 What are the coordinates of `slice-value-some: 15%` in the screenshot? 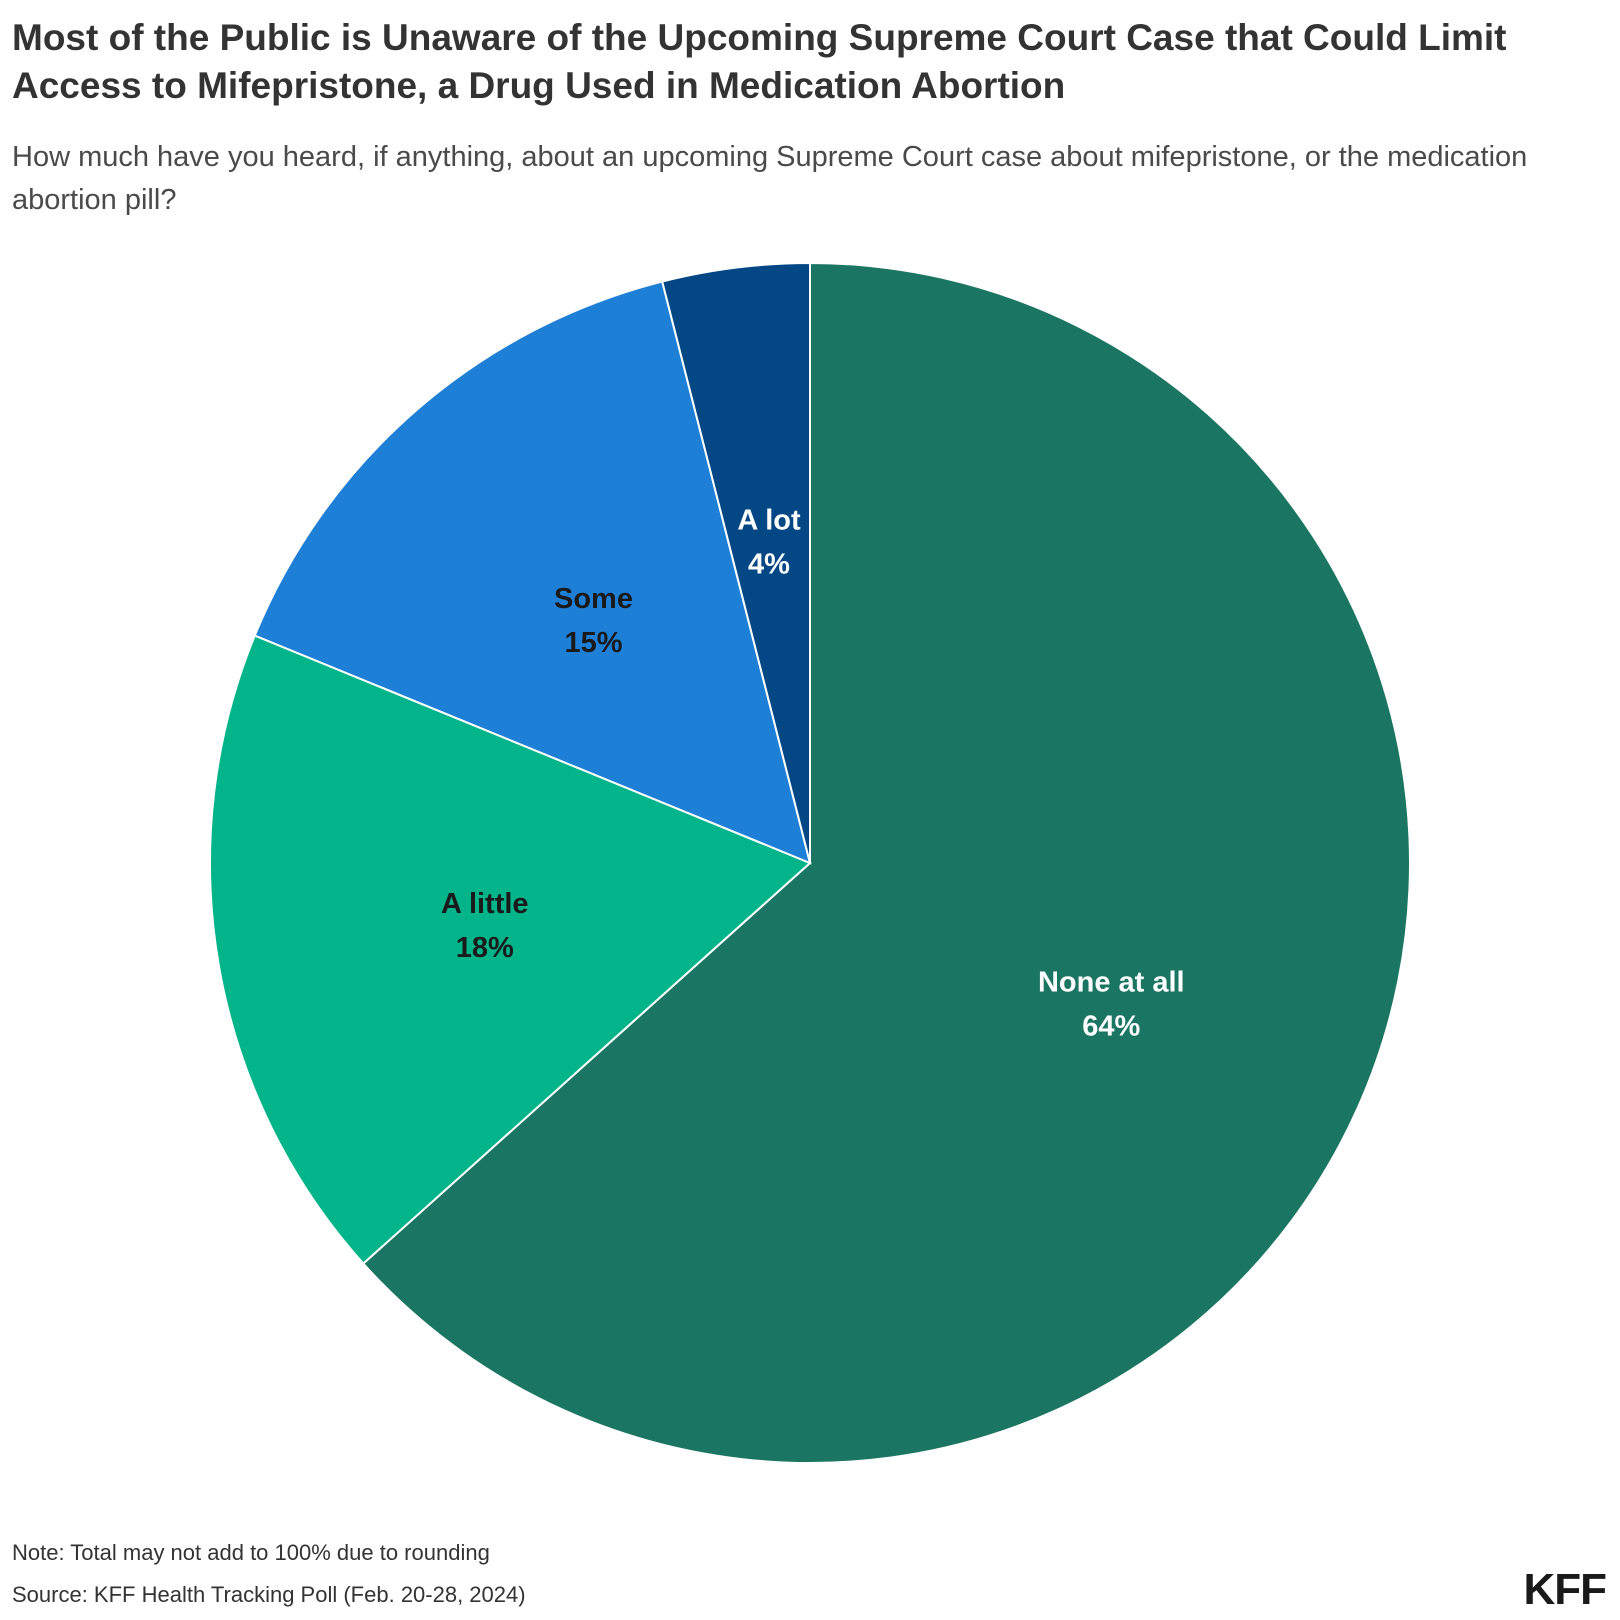 It's located at (593, 643).